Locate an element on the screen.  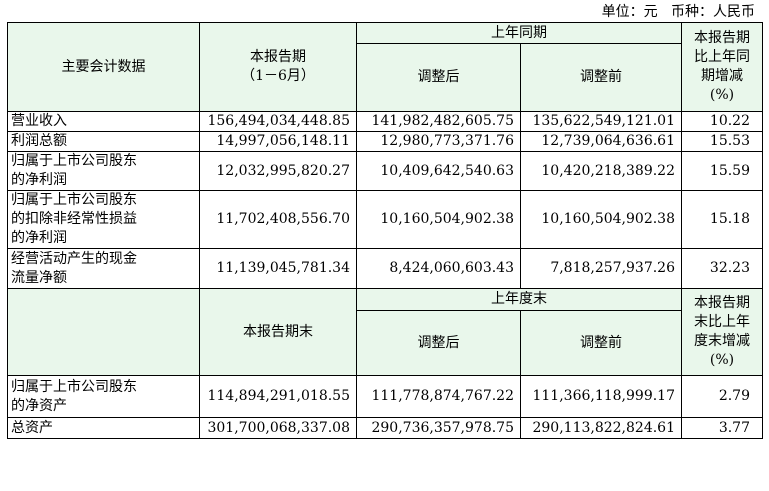
header-current-period: 本报告期 （1－6月） is located at coordinates (278, 67).